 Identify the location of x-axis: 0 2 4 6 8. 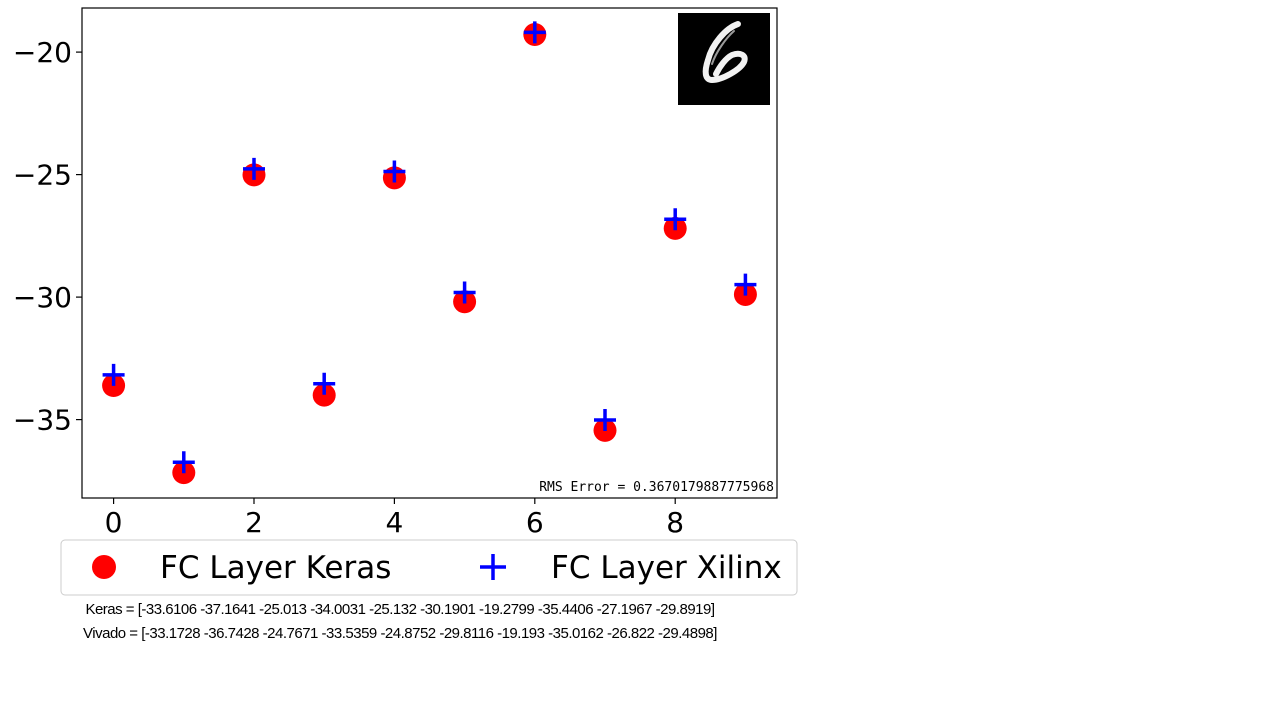
(394, 518).